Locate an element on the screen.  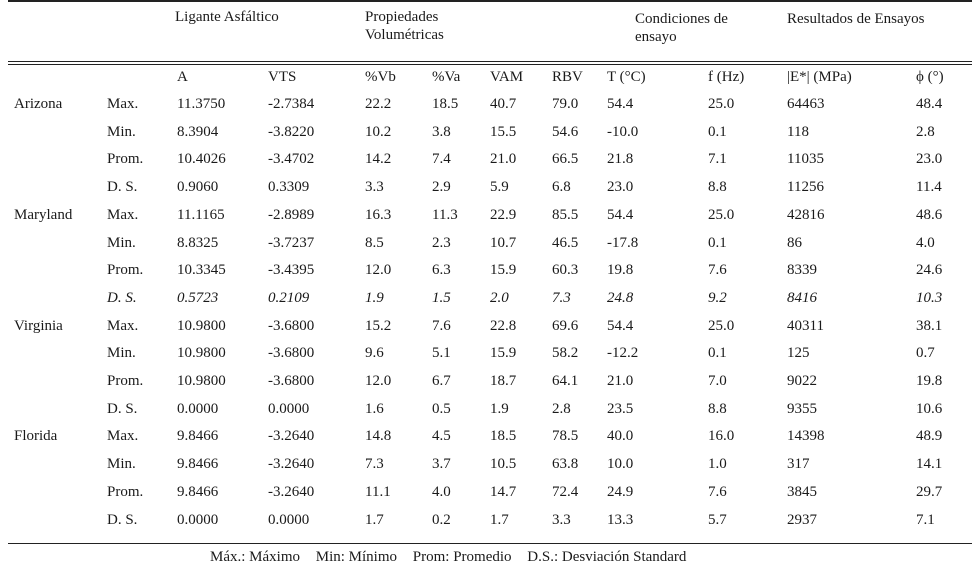
table-cell: 317 is located at coordinates (798, 464).